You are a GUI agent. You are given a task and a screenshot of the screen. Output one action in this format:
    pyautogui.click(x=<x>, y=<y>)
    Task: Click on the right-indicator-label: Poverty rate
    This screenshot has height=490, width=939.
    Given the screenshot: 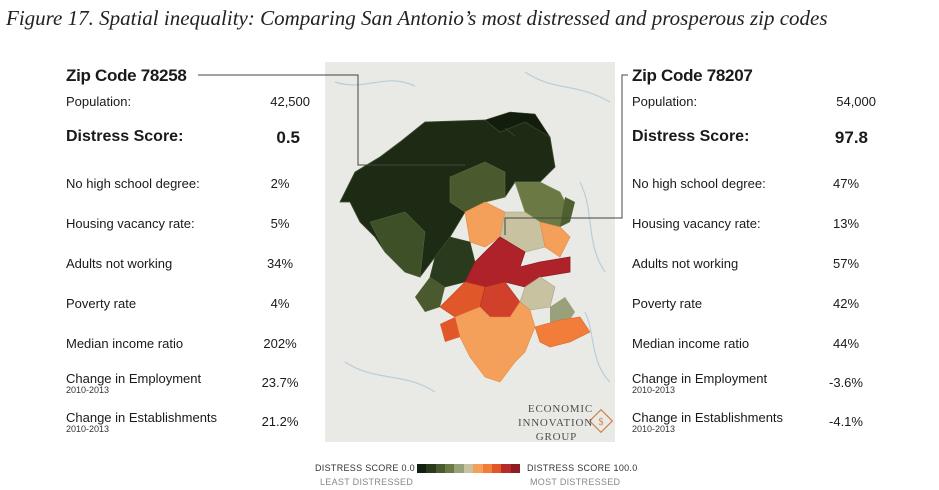 What is the action you would take?
    pyautogui.click(x=667, y=303)
    